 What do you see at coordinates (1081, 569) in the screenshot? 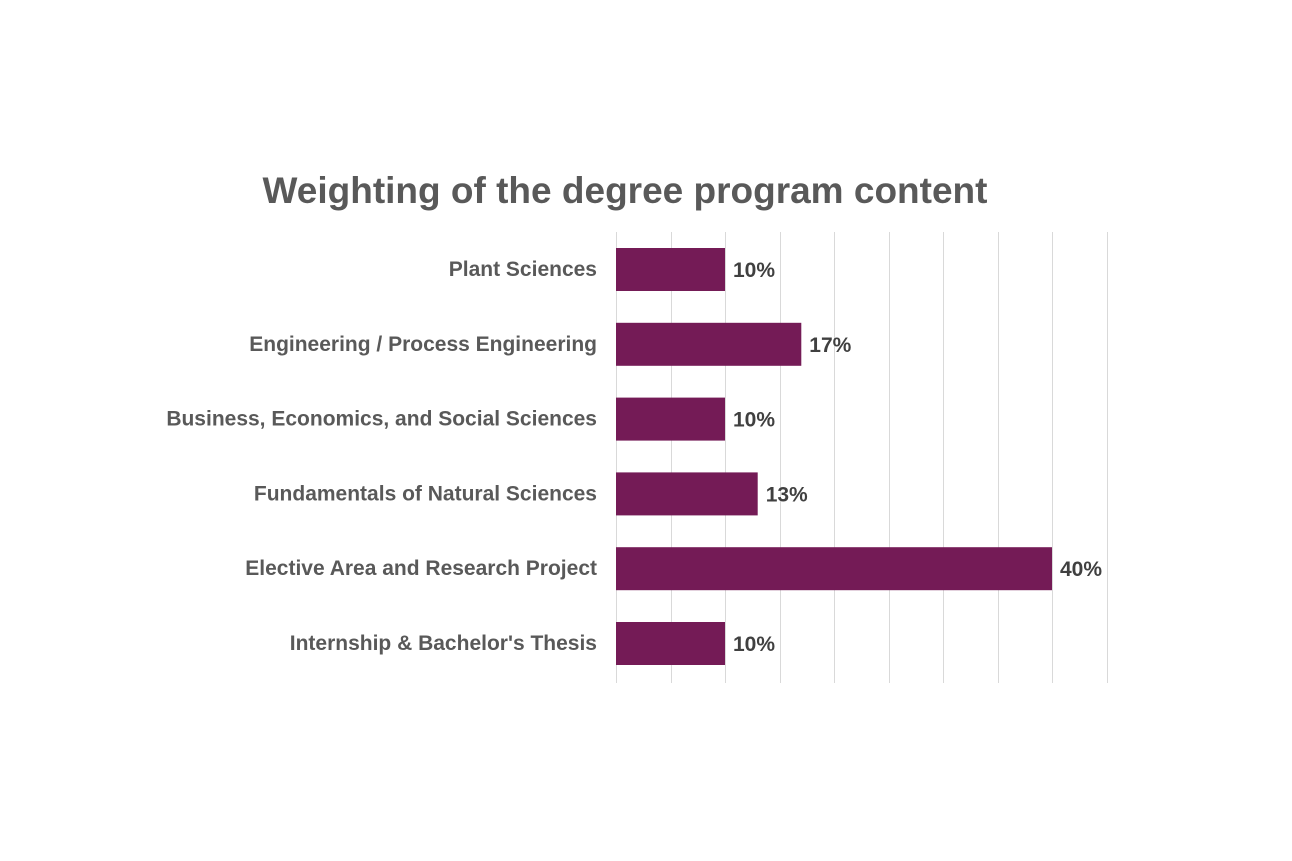
I see `data-label-4: 40%` at bounding box center [1081, 569].